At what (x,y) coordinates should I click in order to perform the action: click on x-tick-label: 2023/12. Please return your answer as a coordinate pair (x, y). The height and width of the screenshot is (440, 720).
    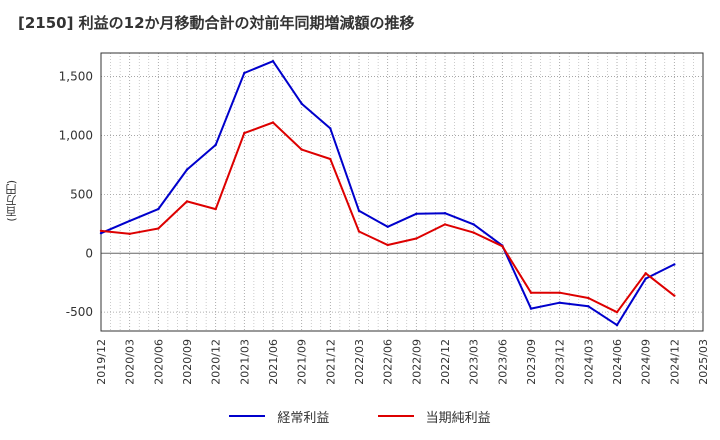
    Looking at the image, I should click on (560, 362).